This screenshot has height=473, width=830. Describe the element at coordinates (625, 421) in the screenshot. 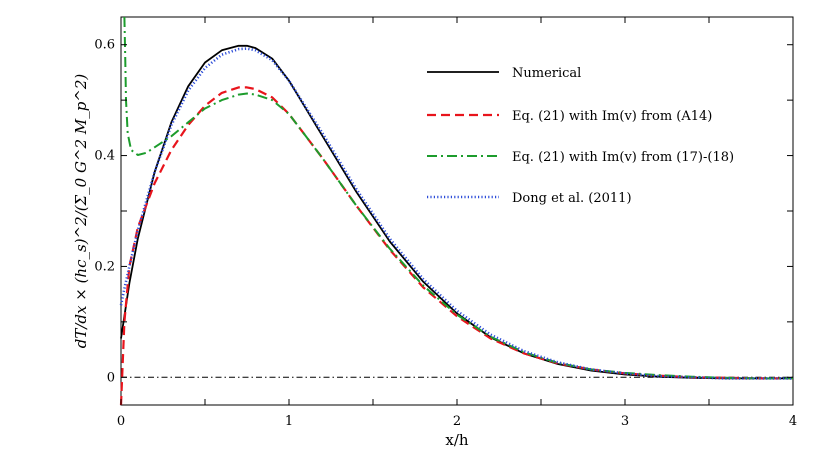

I see `x-tick-label: 3` at that location.